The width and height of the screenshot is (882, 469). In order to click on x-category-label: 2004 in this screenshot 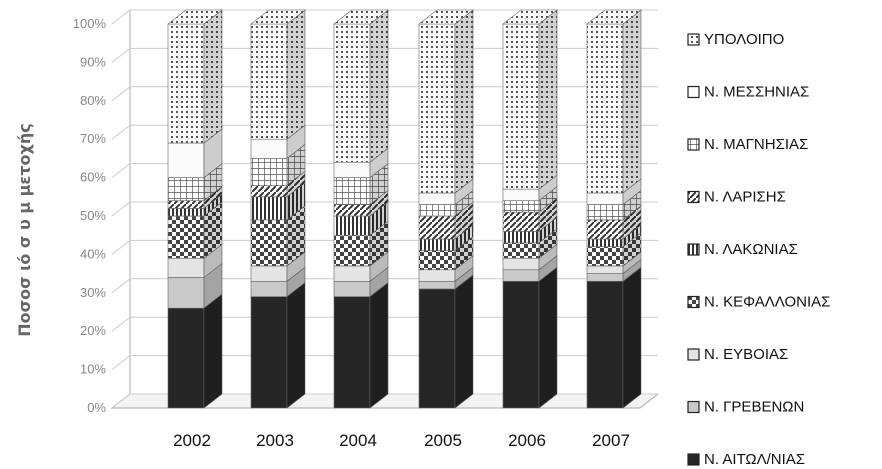, I will do `click(358, 440)`.